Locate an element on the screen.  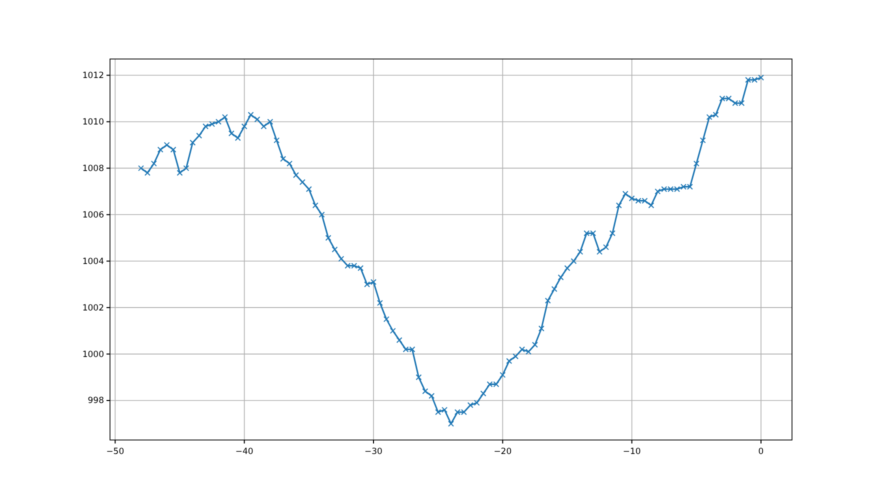
y-tick-label: 1012 is located at coordinates (93, 75).